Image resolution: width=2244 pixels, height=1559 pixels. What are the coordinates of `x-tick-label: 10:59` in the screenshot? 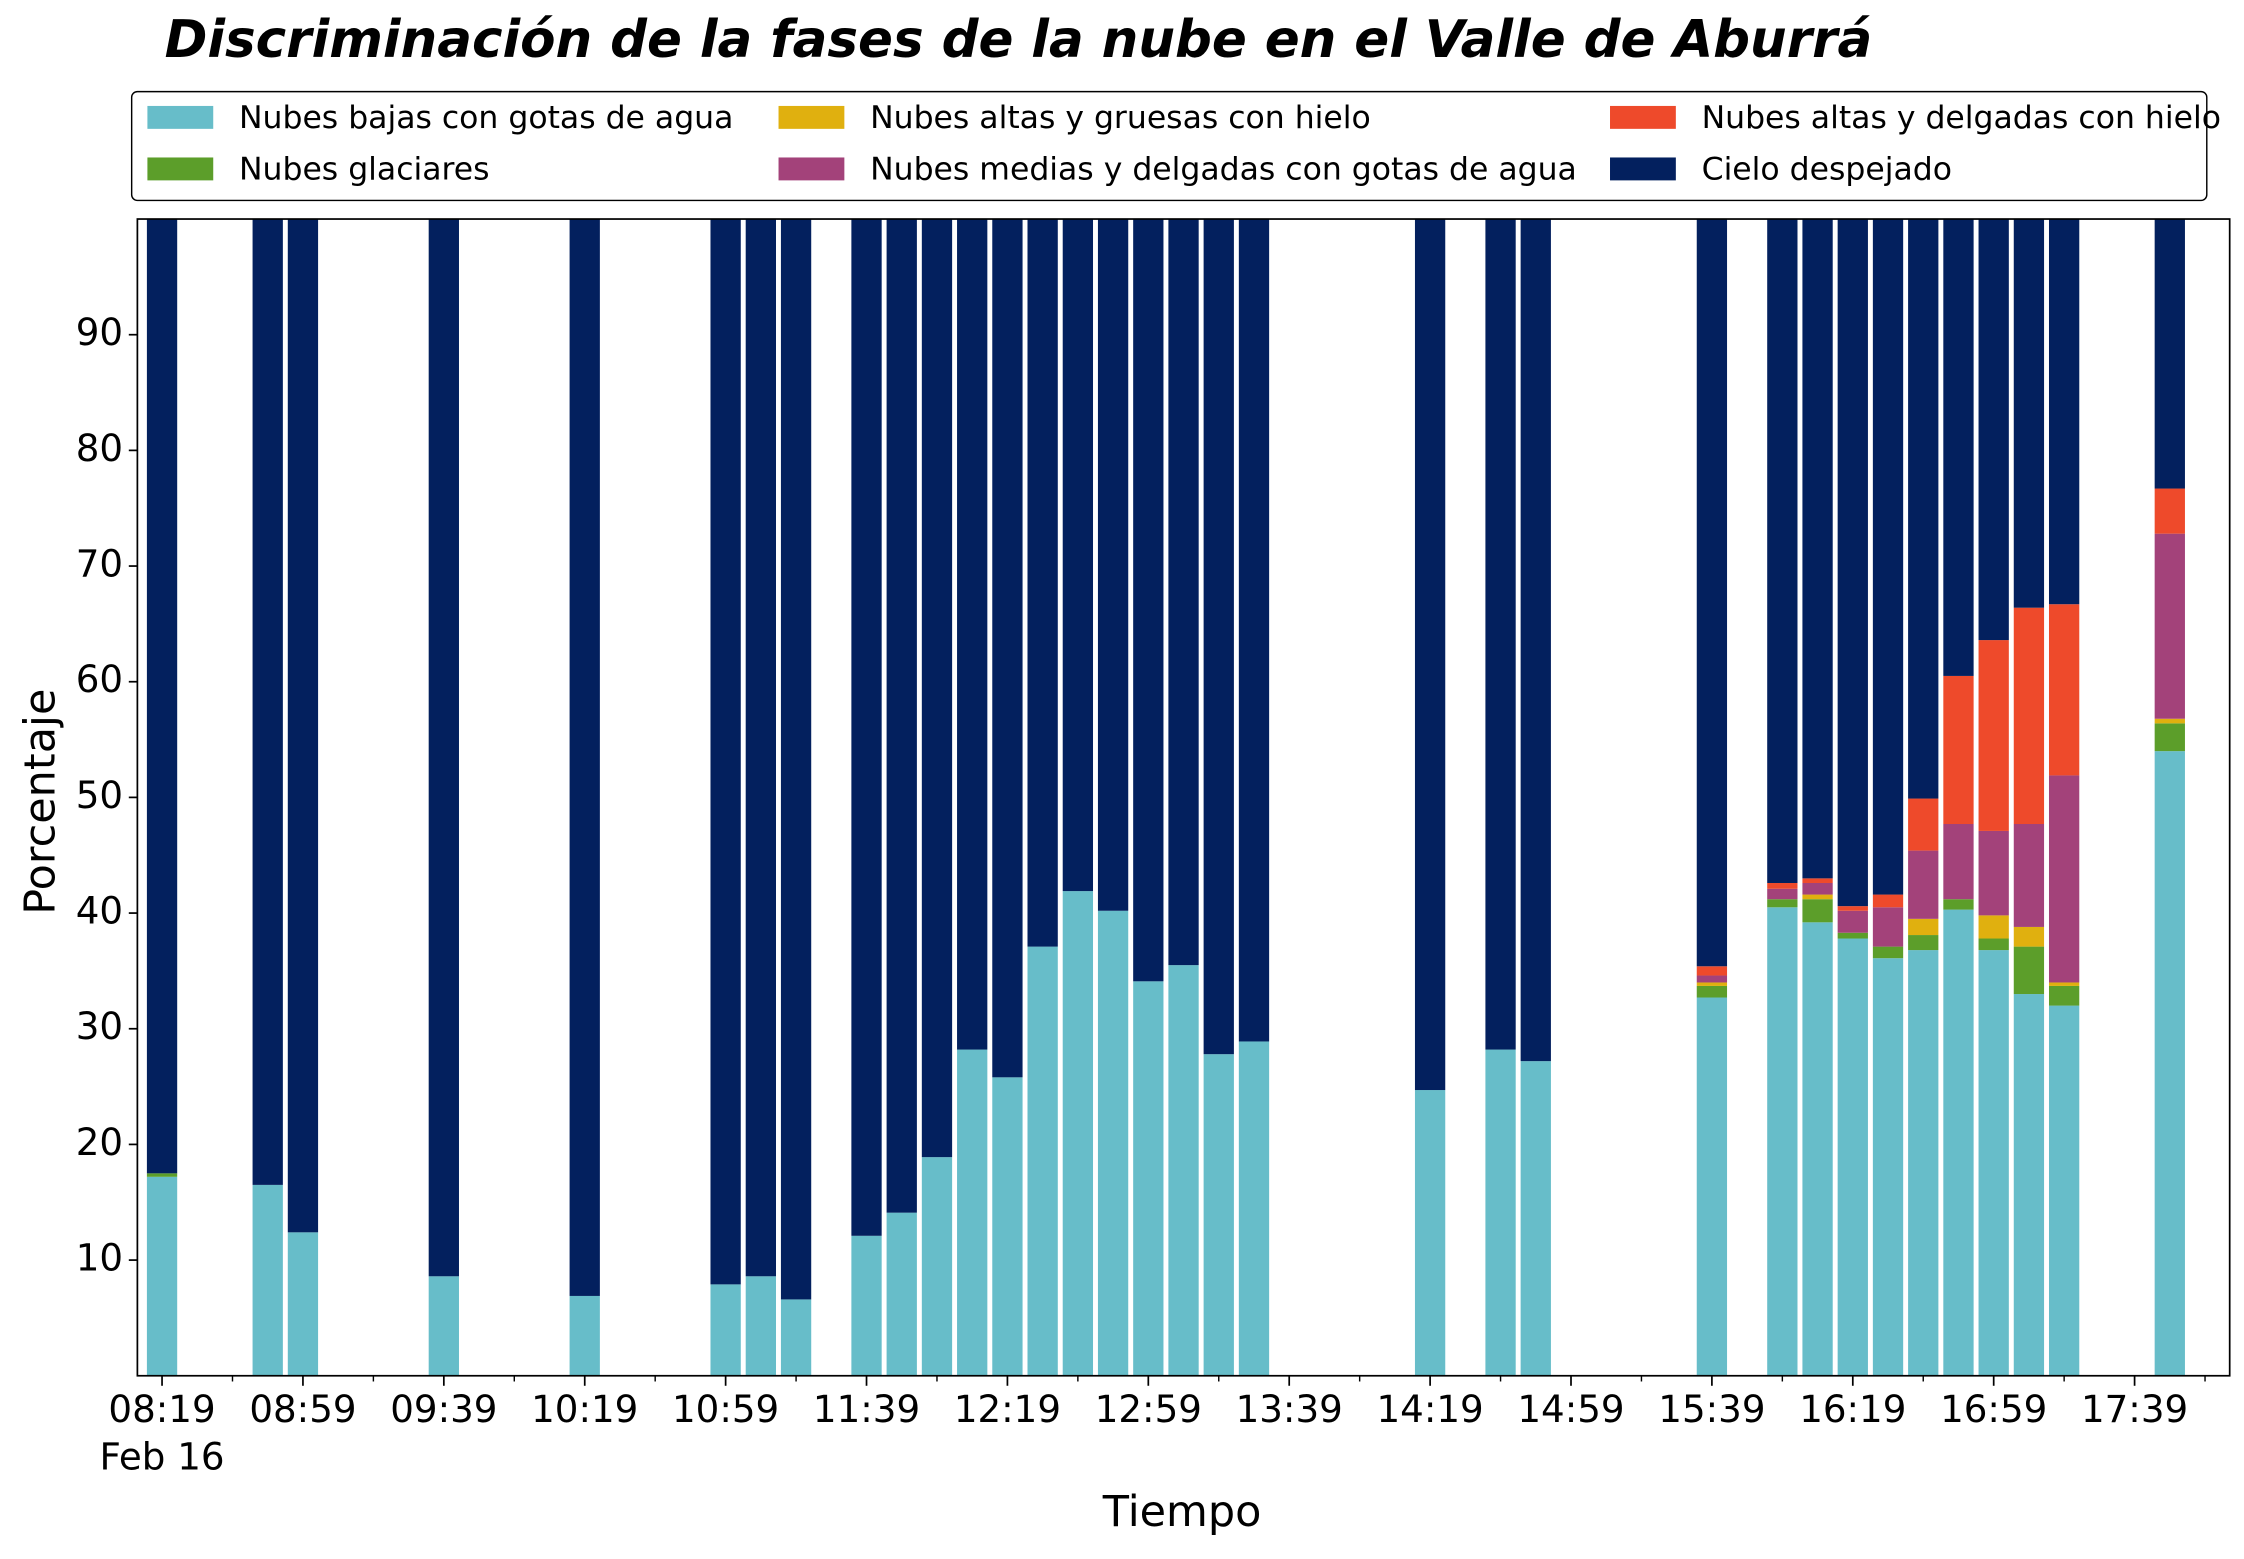 It's located at (725, 1409).